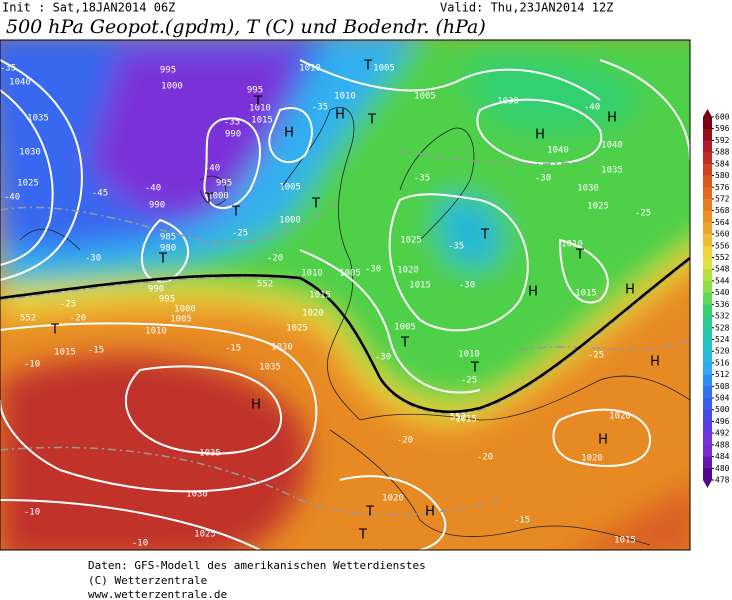 The width and height of the screenshot is (732, 600). I want to click on colorbar-tick-label: 532, so click(722, 316).